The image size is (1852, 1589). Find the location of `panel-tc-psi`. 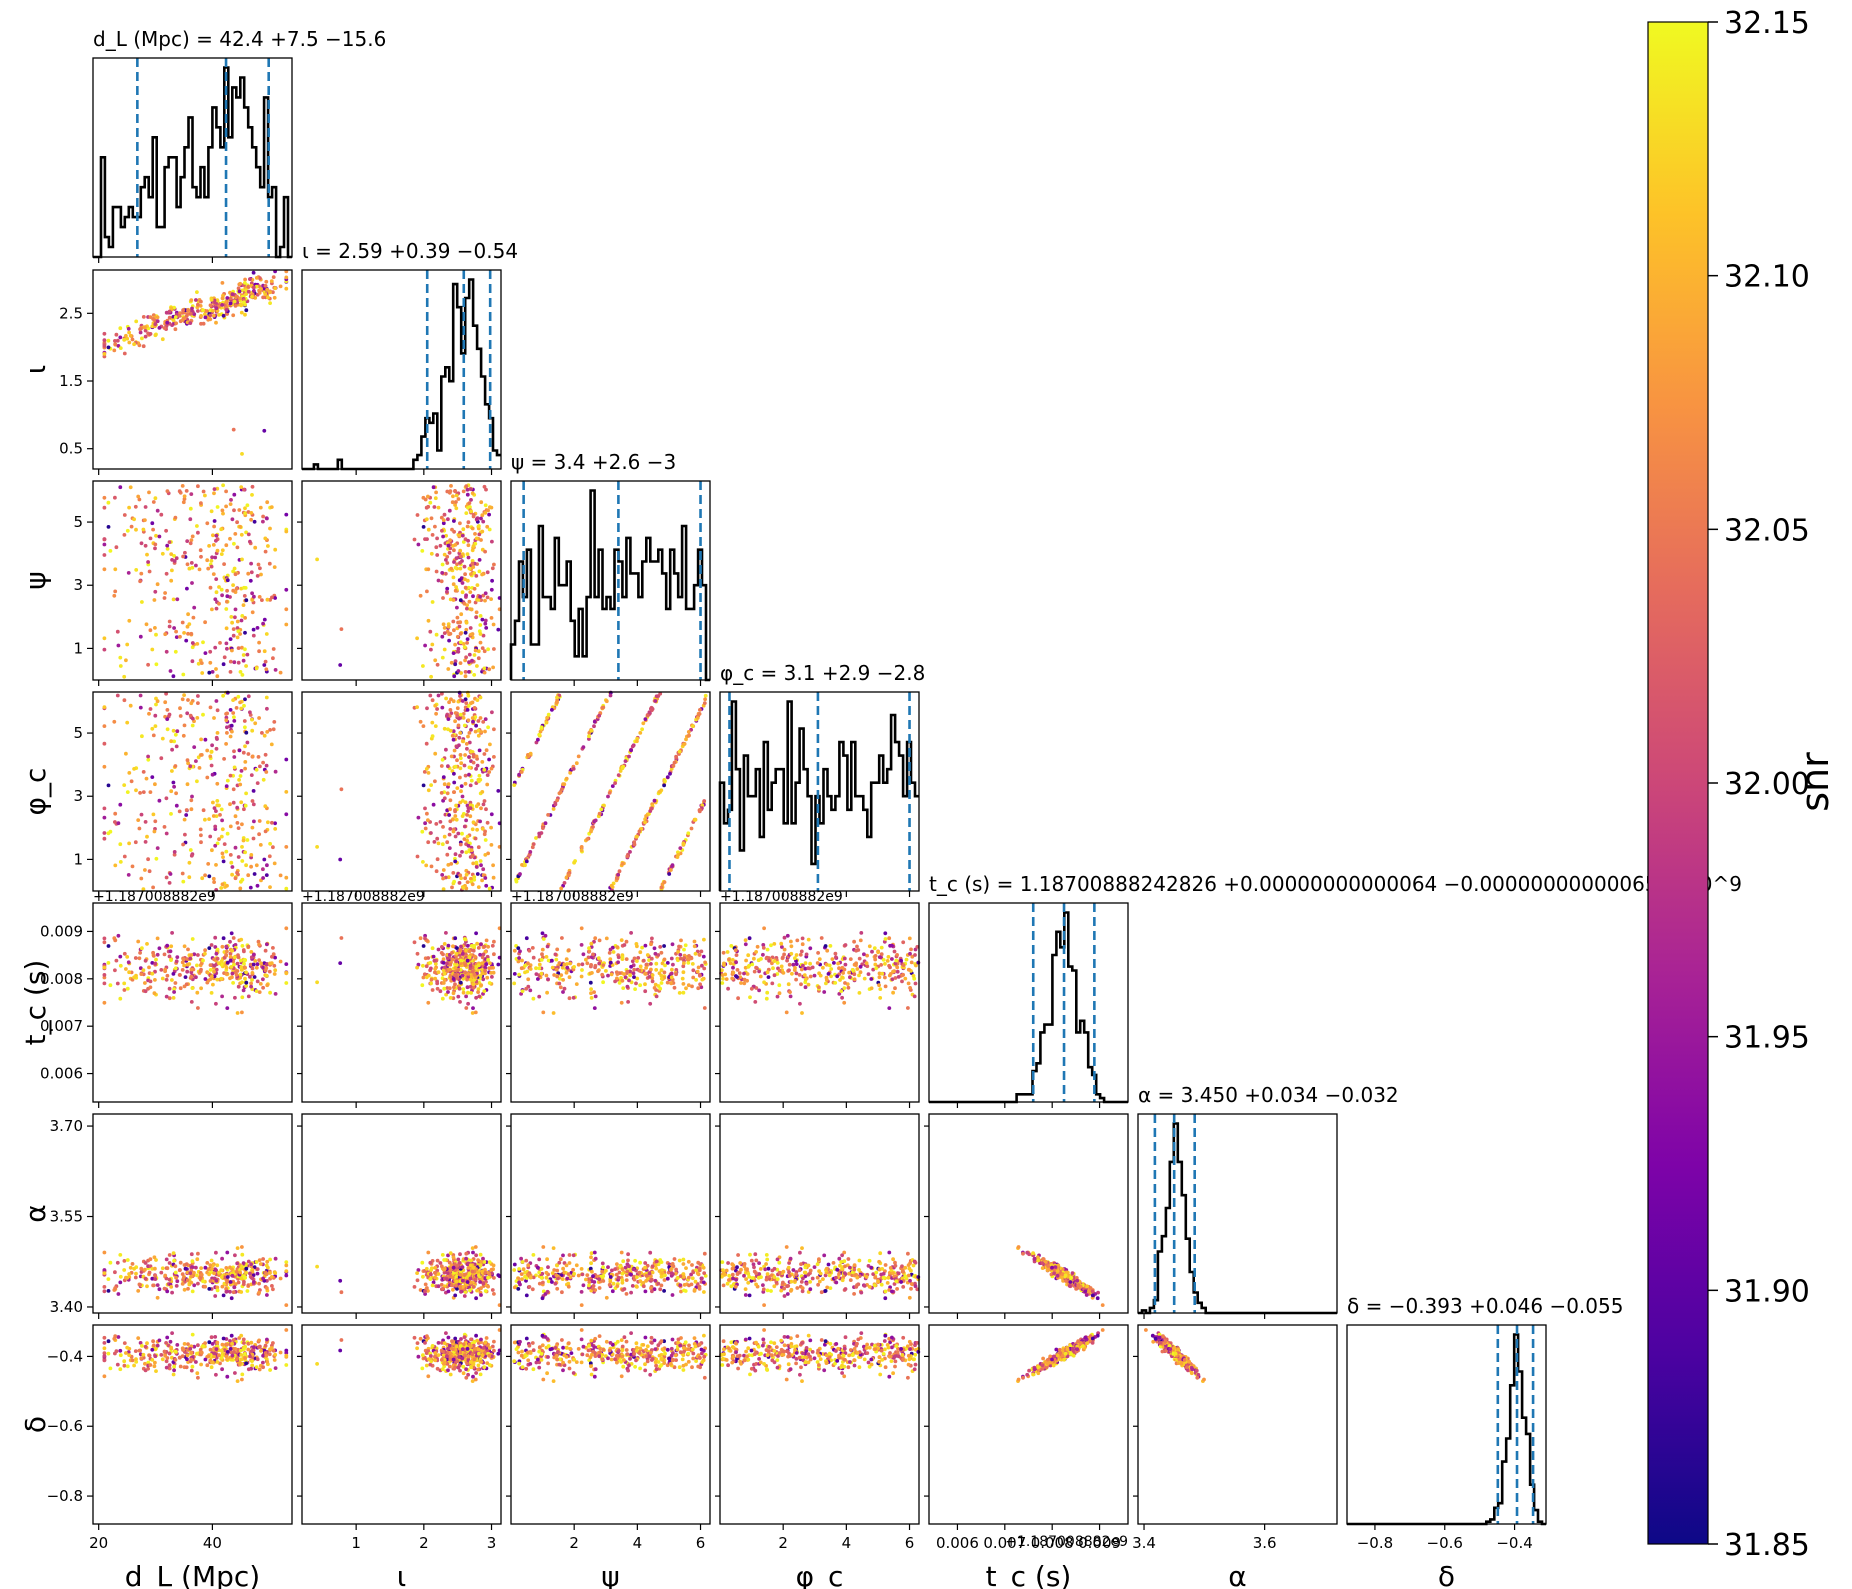

panel-tc-psi is located at coordinates (608, 1005).